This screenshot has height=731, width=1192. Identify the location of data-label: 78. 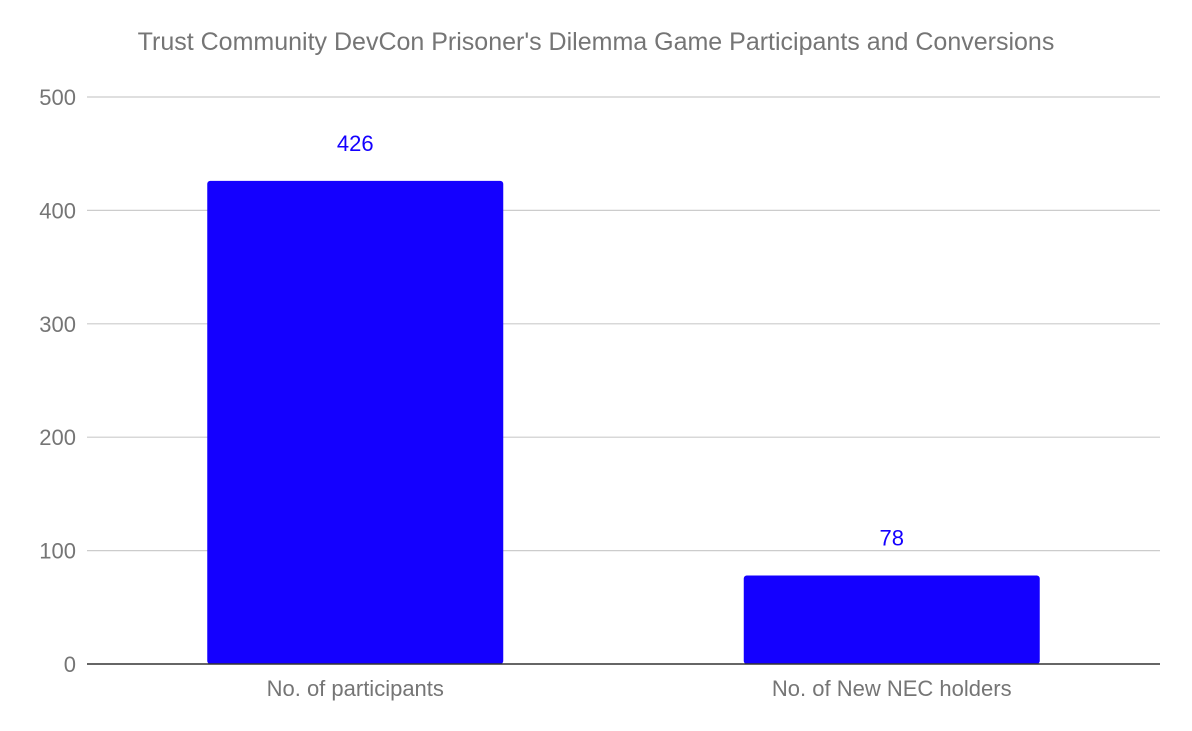
(892, 538).